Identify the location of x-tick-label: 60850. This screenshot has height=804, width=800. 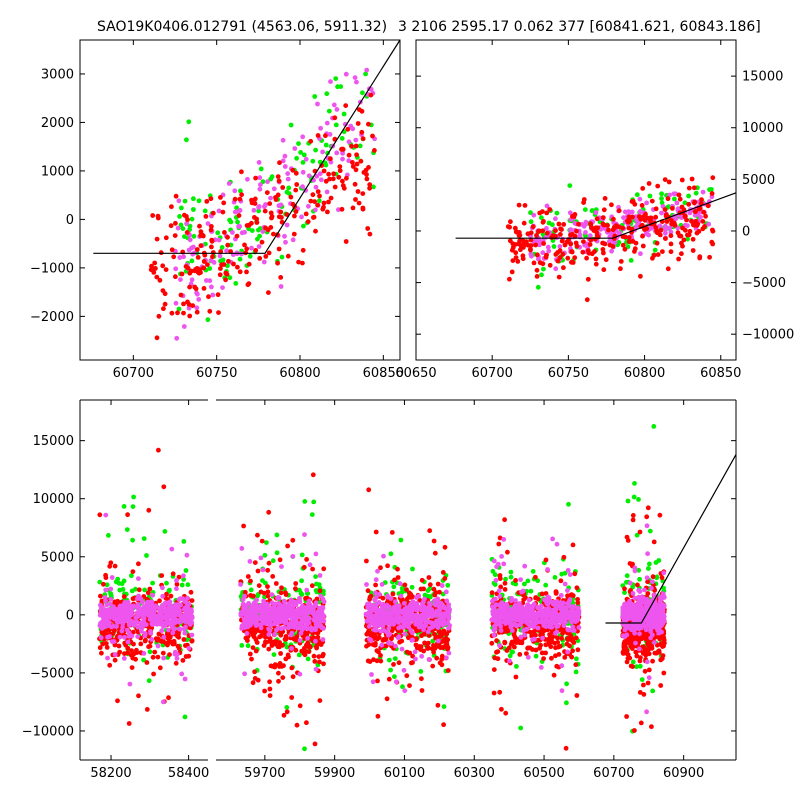
(720, 373).